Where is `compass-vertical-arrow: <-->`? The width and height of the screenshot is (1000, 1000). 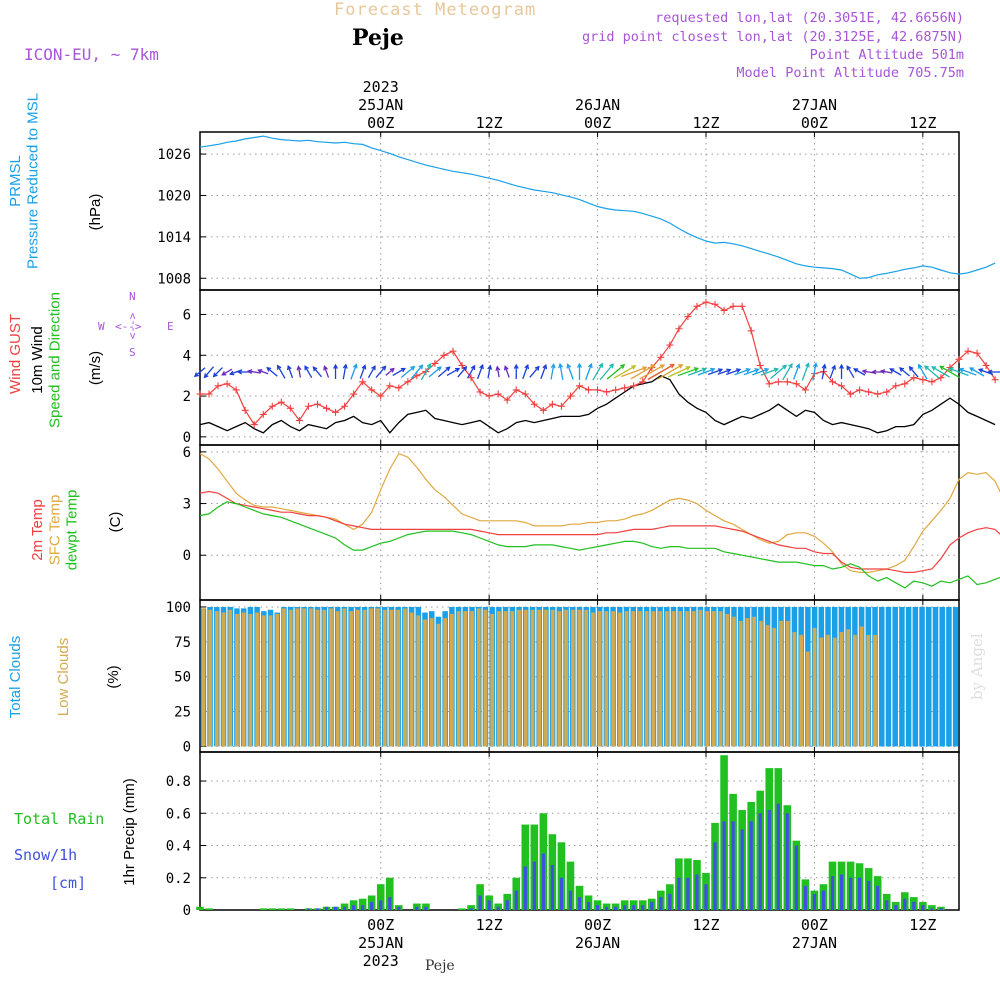 compass-vertical-arrow: <--> is located at coordinates (132, 325).